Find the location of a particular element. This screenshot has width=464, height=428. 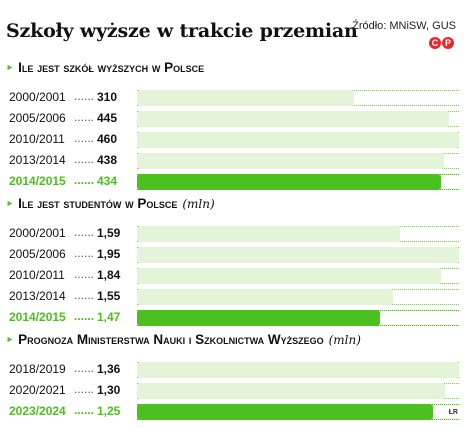

value-label: 434 is located at coordinates (107, 181).